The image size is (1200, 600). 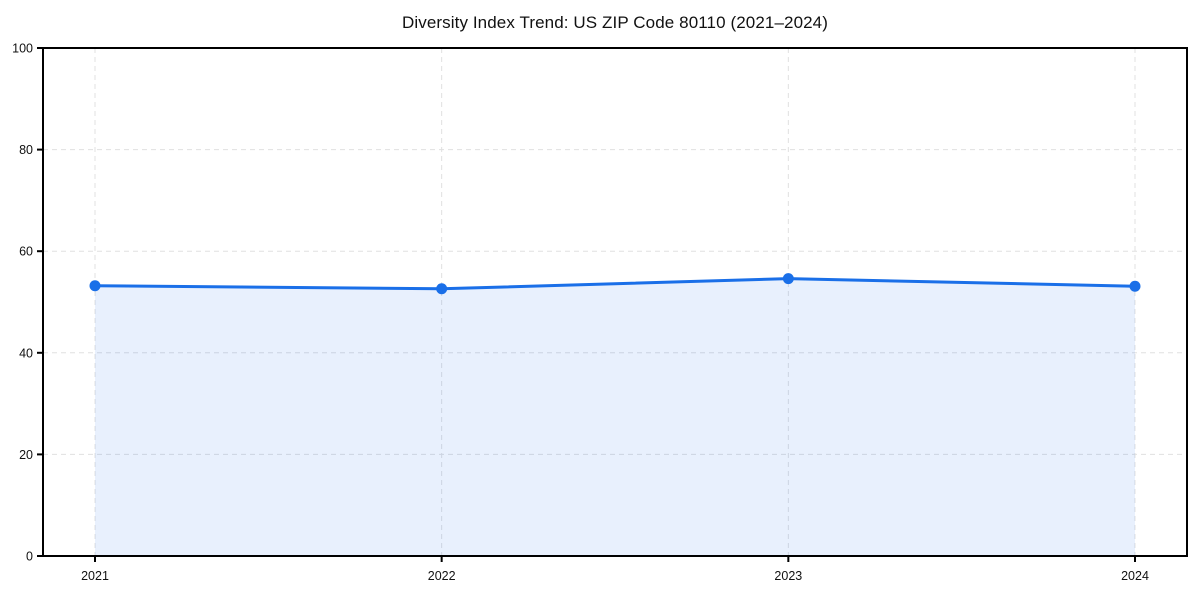 I want to click on x-tick-label: 2024, so click(x=1135, y=576).